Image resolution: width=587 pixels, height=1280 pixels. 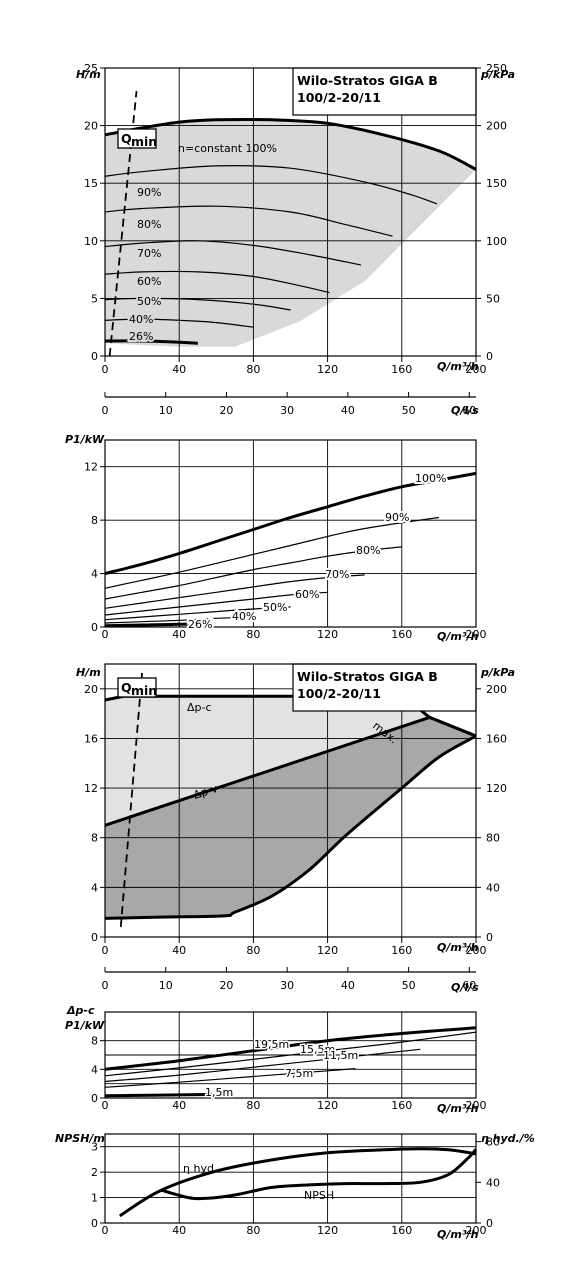 I want to click on y2-tick-label: 0, so click(x=489, y=356).